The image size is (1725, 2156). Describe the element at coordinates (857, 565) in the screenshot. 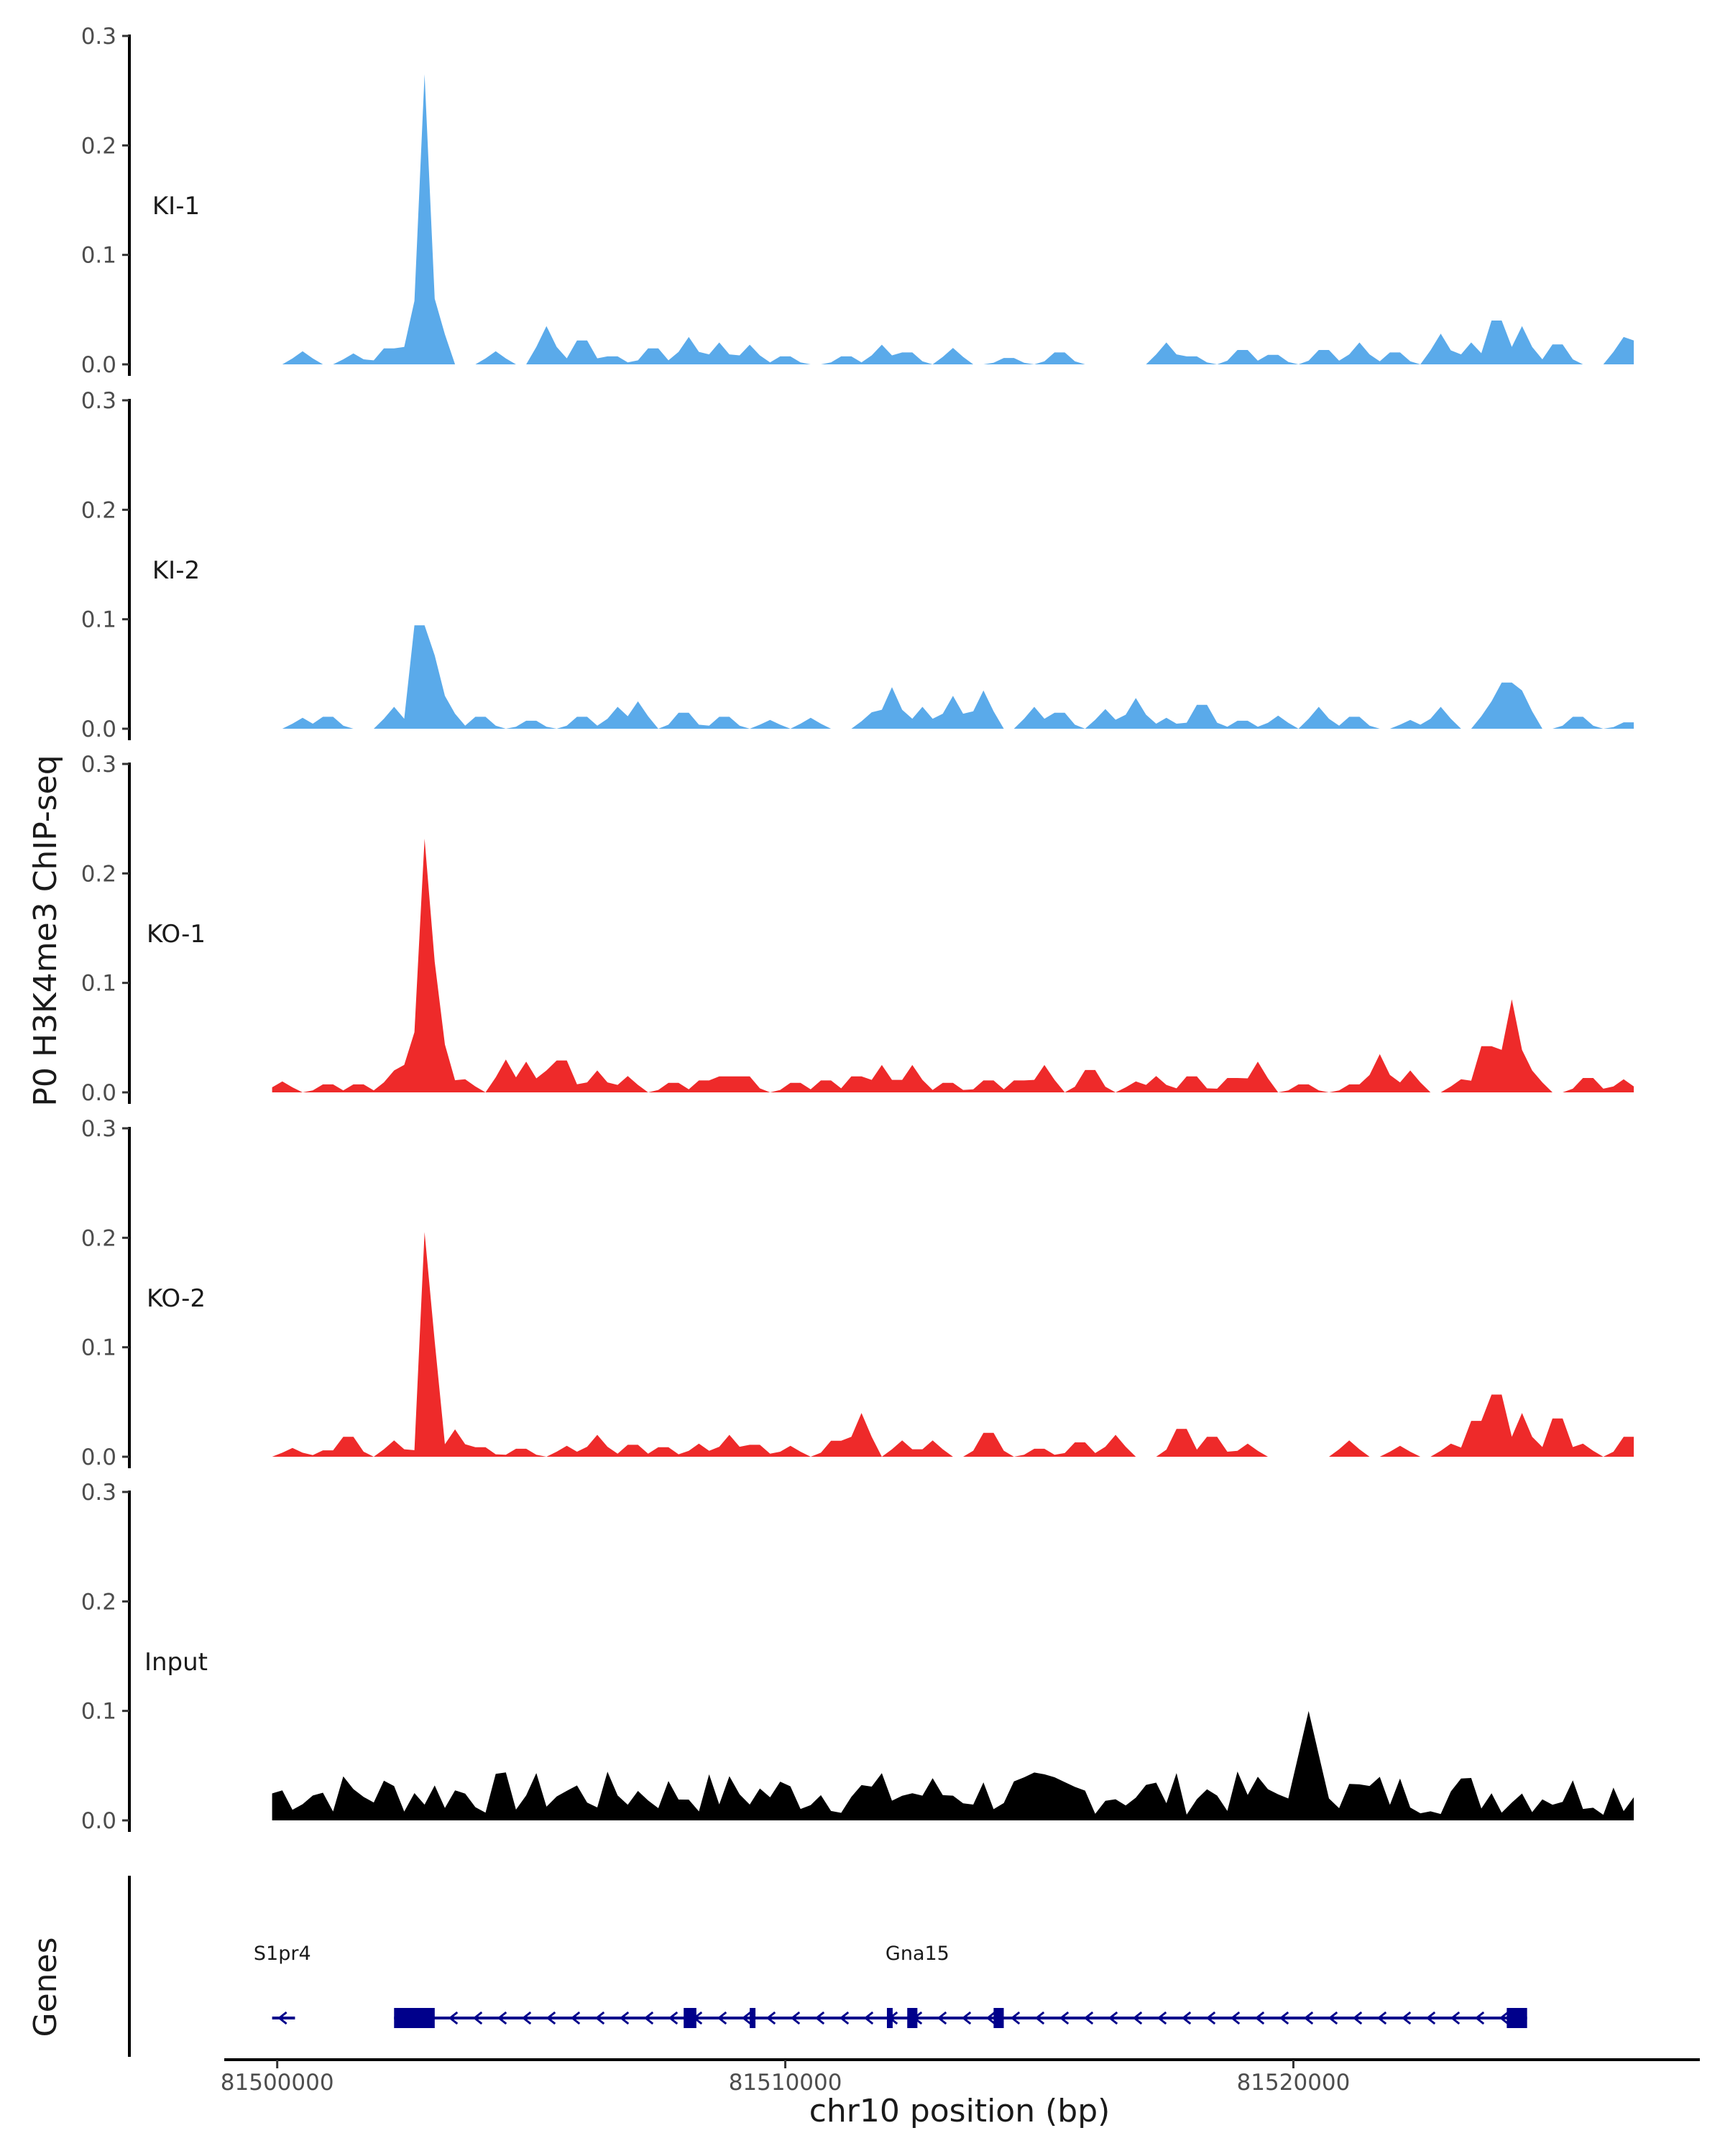

I see `track-ki-2: 0.0 0.1 0.2 0.3 KI-2` at that location.